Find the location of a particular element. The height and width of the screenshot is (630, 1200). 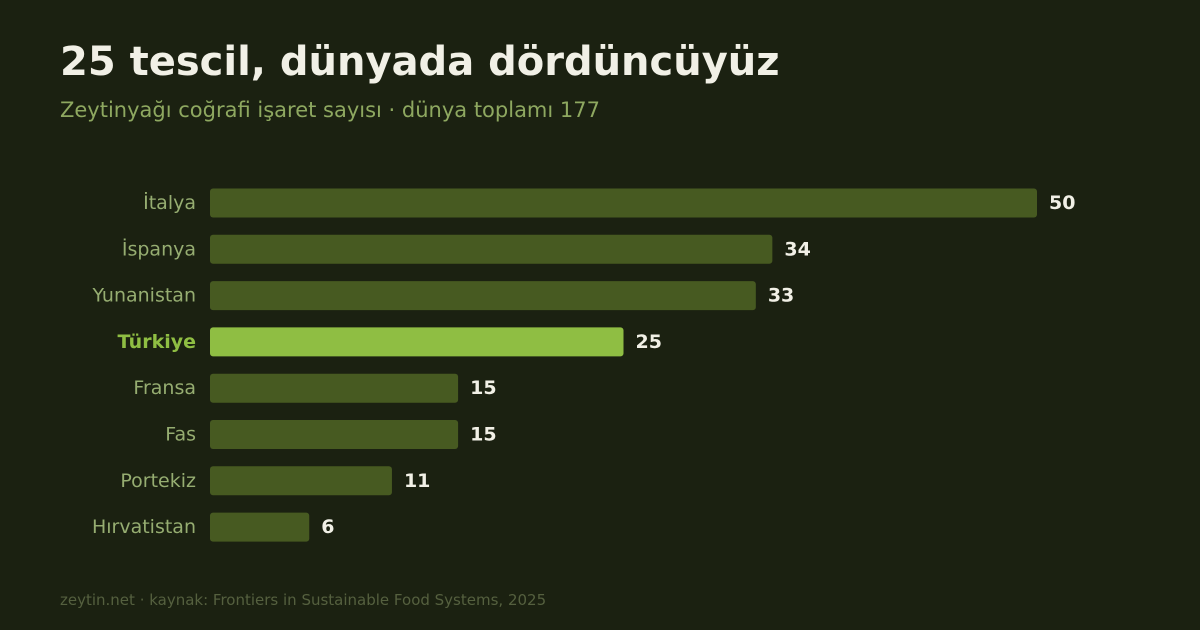

value-label-yunanistan: 33 is located at coordinates (781, 296).